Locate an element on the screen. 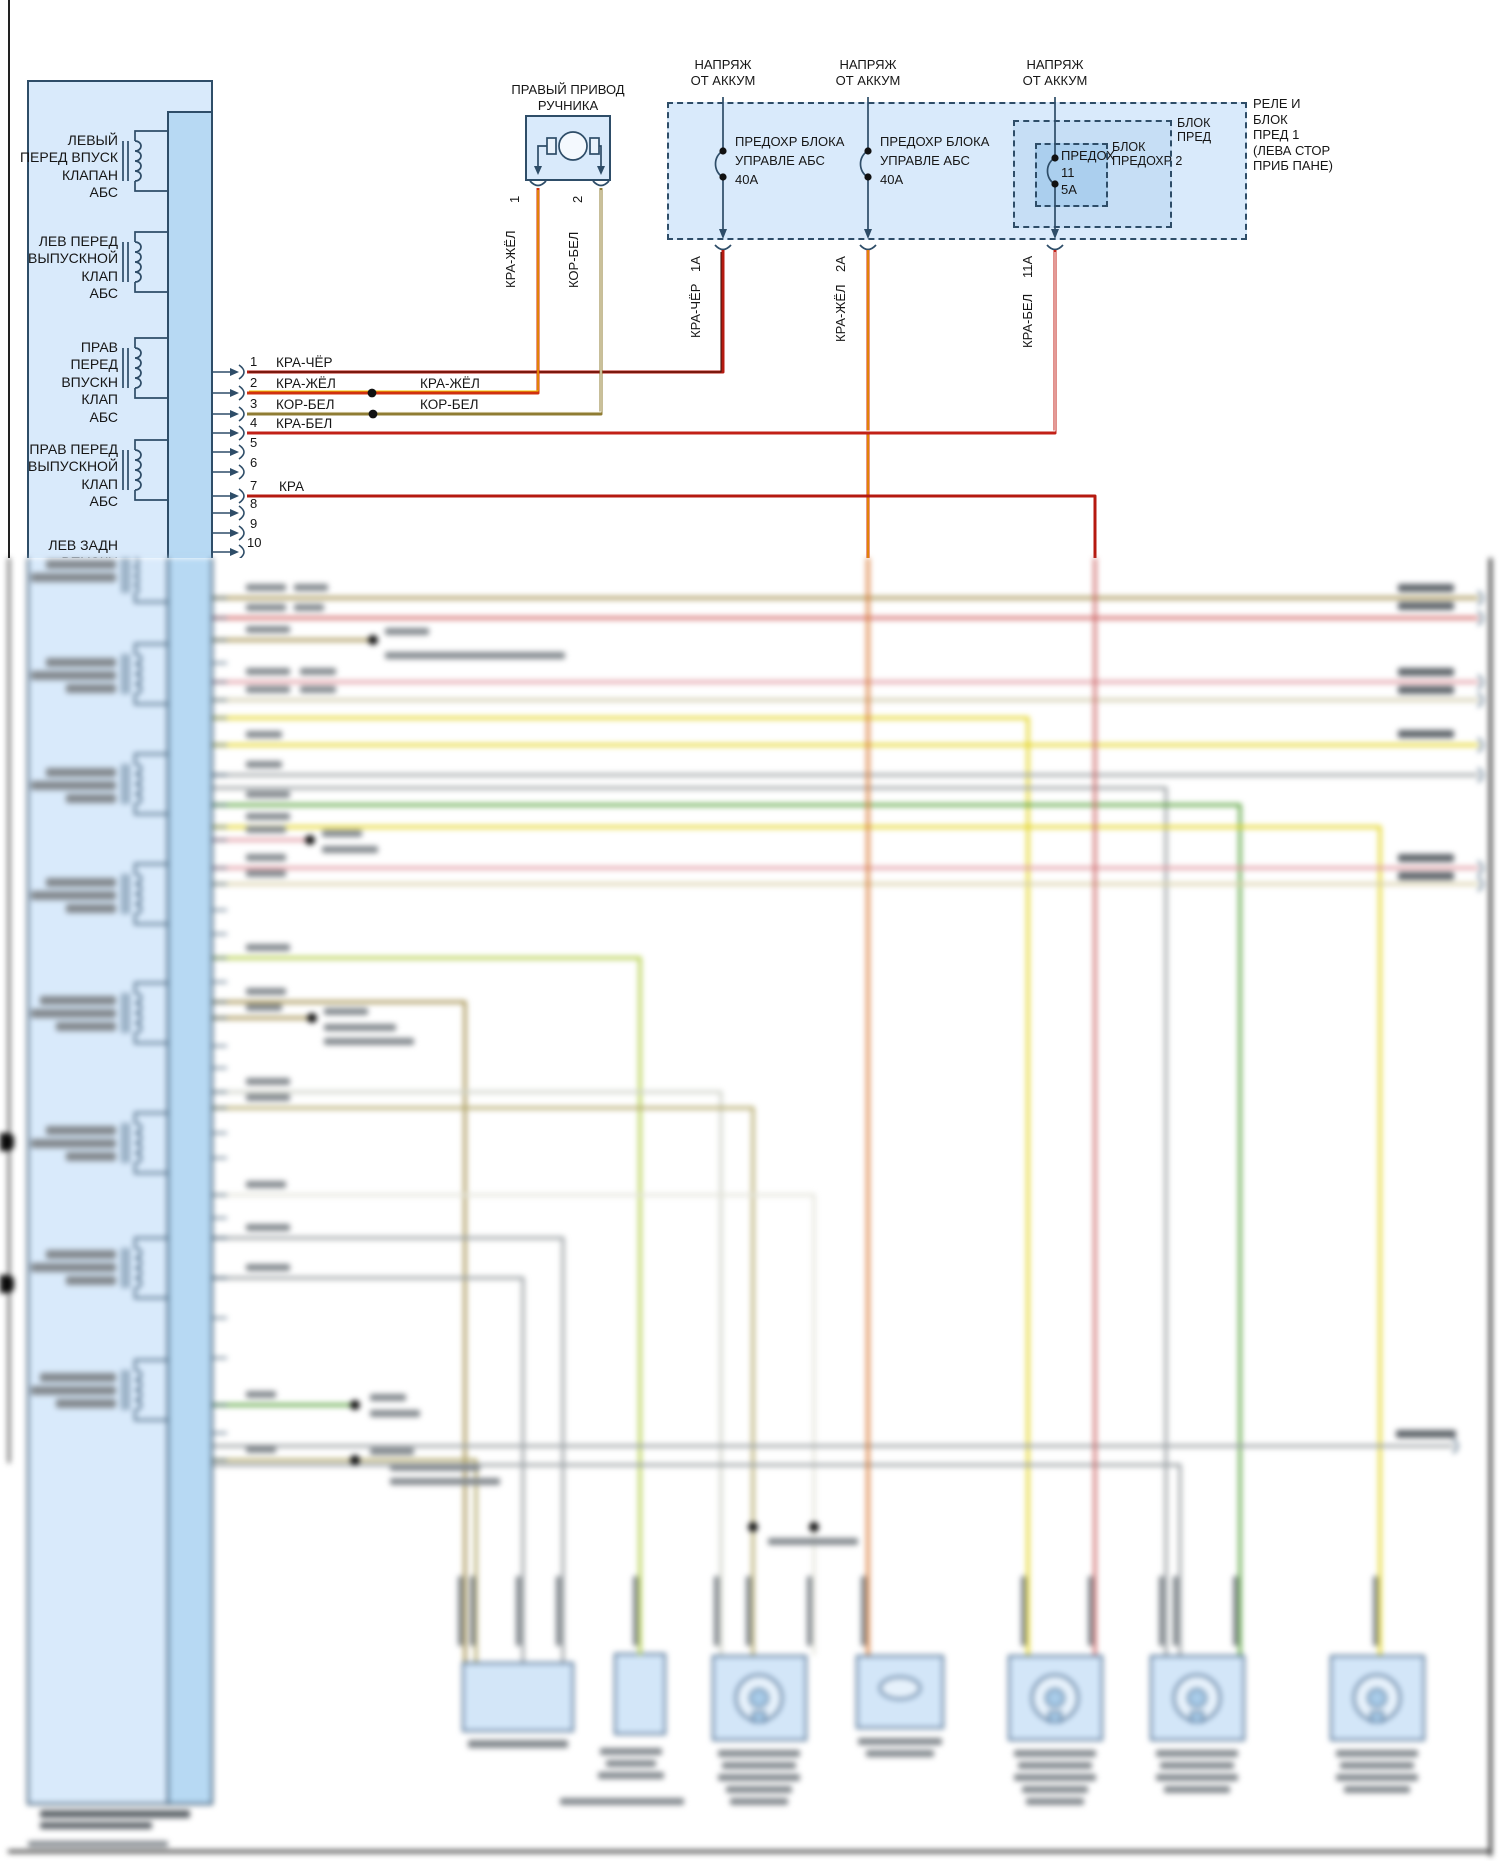 This screenshot has height=1861, width=1500. abs-pin-8: 8 is located at coordinates (254, 503).